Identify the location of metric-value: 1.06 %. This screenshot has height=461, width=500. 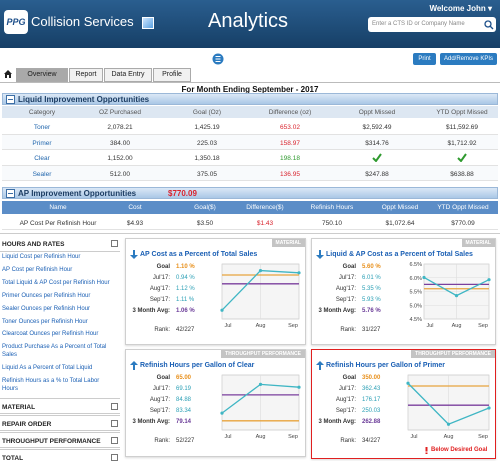
(185, 311).